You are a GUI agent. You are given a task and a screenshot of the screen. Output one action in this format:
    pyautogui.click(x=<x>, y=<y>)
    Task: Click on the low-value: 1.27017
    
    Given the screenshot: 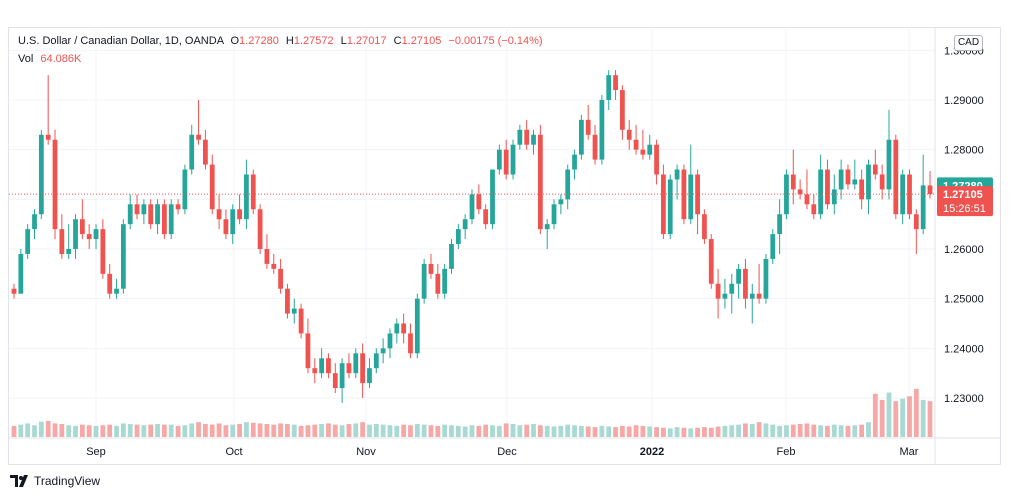 What is the action you would take?
    pyautogui.click(x=366, y=41)
    